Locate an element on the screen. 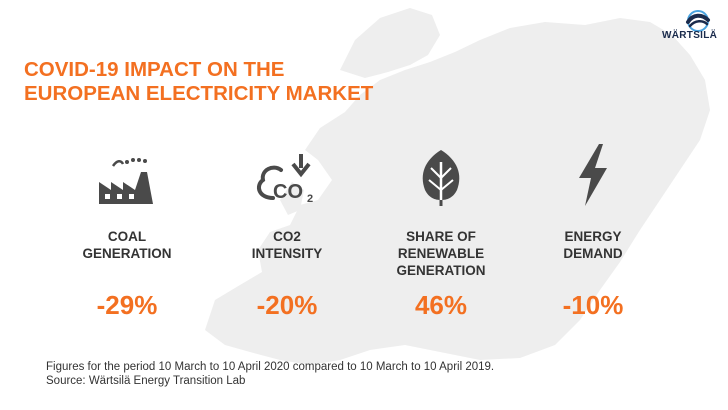 The width and height of the screenshot is (728, 410). metric-label-line: COAL is located at coordinates (127, 236).